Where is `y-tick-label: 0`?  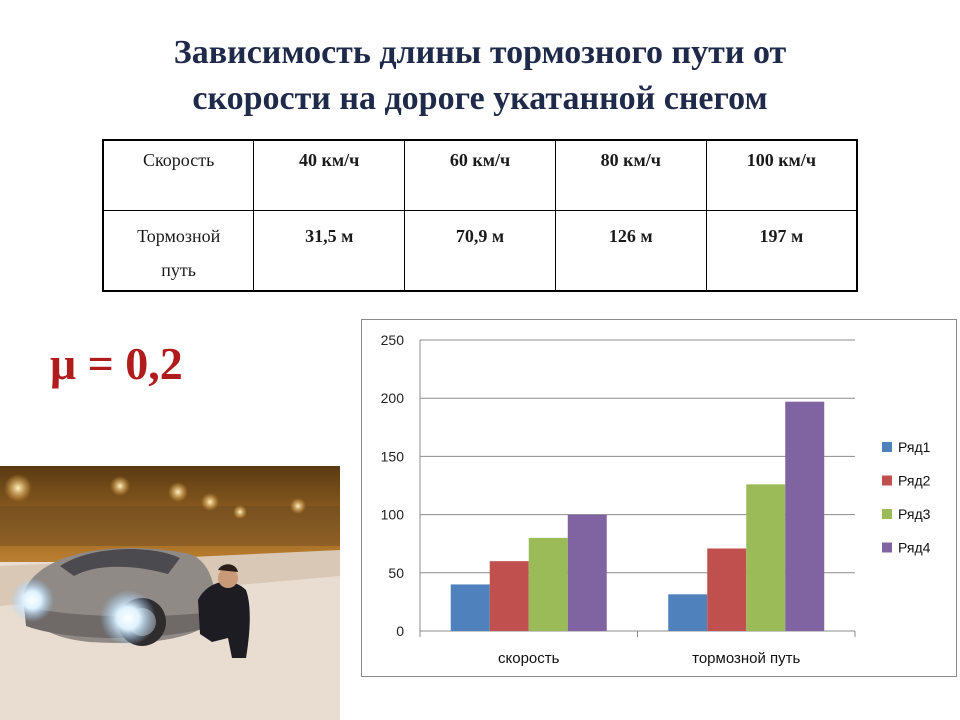 y-tick-label: 0 is located at coordinates (400, 631).